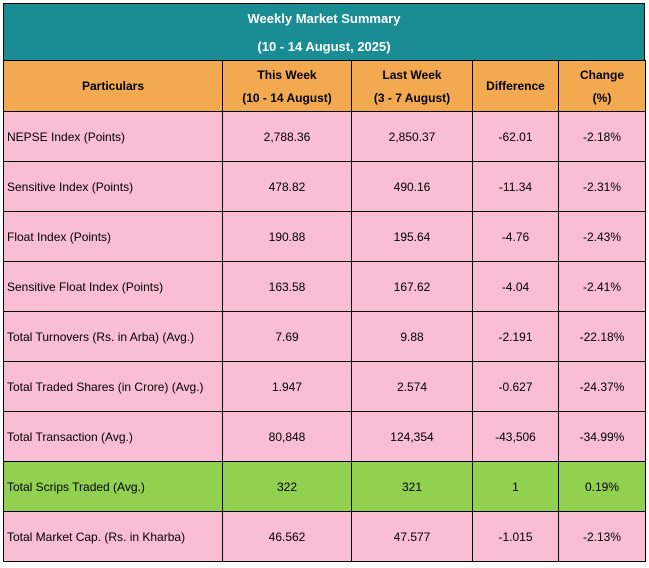 Image resolution: width=649 pixels, height=568 pixels. I want to click on change-value: -2.41%, so click(602, 286).